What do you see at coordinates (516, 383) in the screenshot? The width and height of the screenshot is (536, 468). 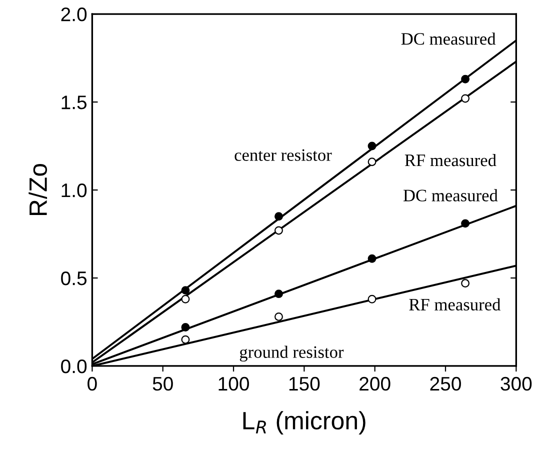 I see `x-tick-label: 300` at bounding box center [516, 383].